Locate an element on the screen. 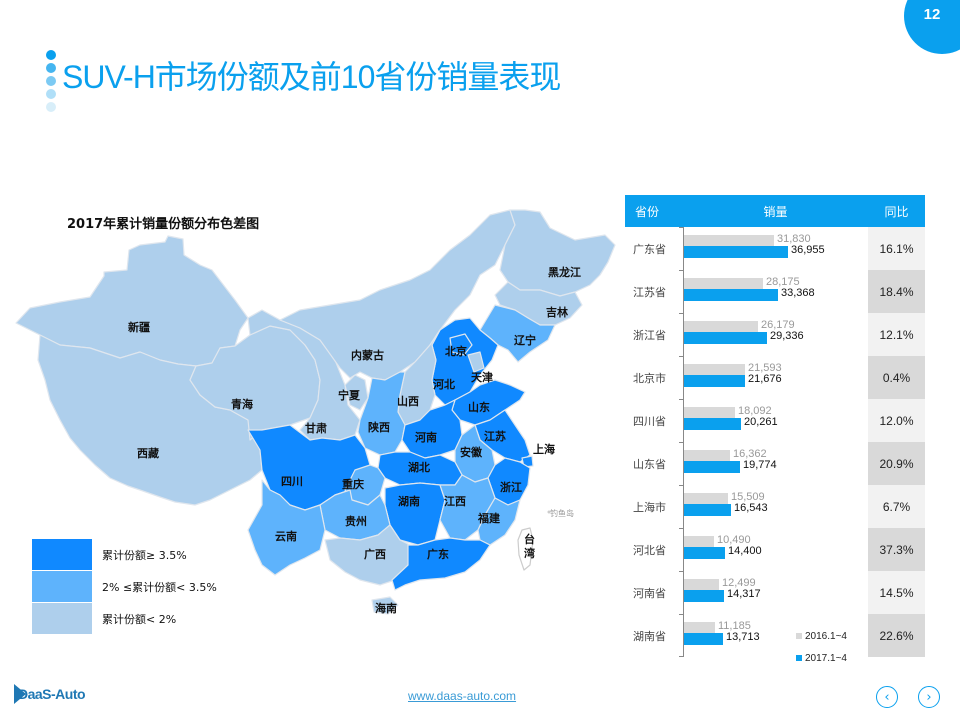  row-province: 河北省 is located at coordinates (649, 550).